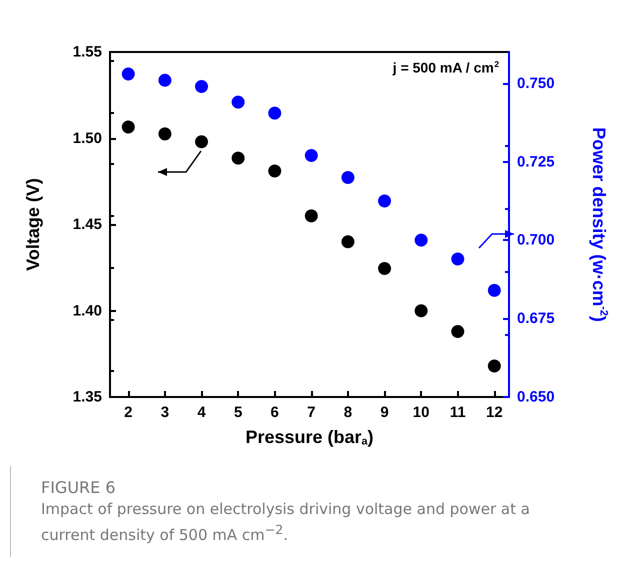  I want to click on y2-tick-label: 0.750, so click(536, 83).